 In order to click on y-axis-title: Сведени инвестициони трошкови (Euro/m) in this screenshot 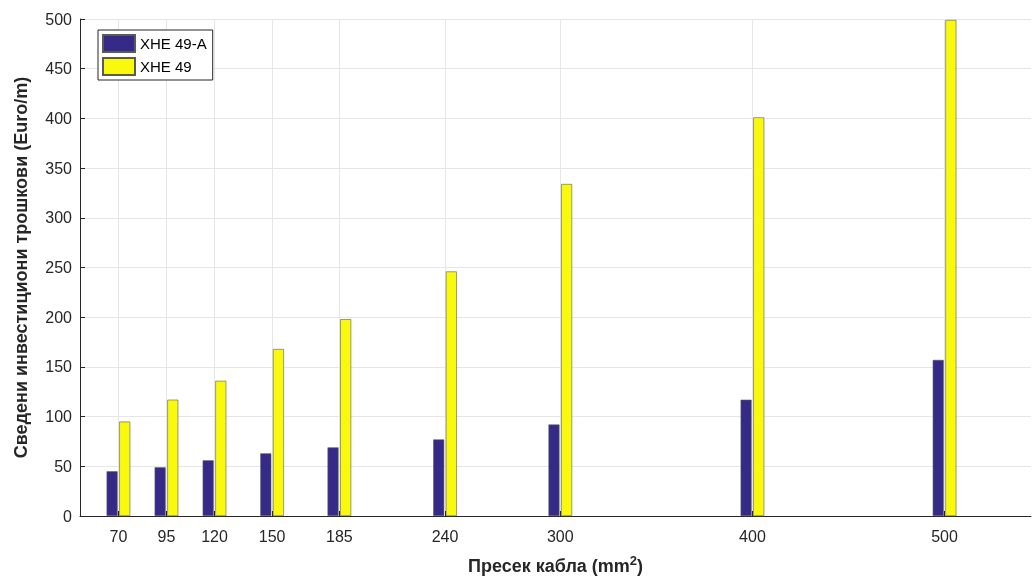, I will do `click(21, 267)`.